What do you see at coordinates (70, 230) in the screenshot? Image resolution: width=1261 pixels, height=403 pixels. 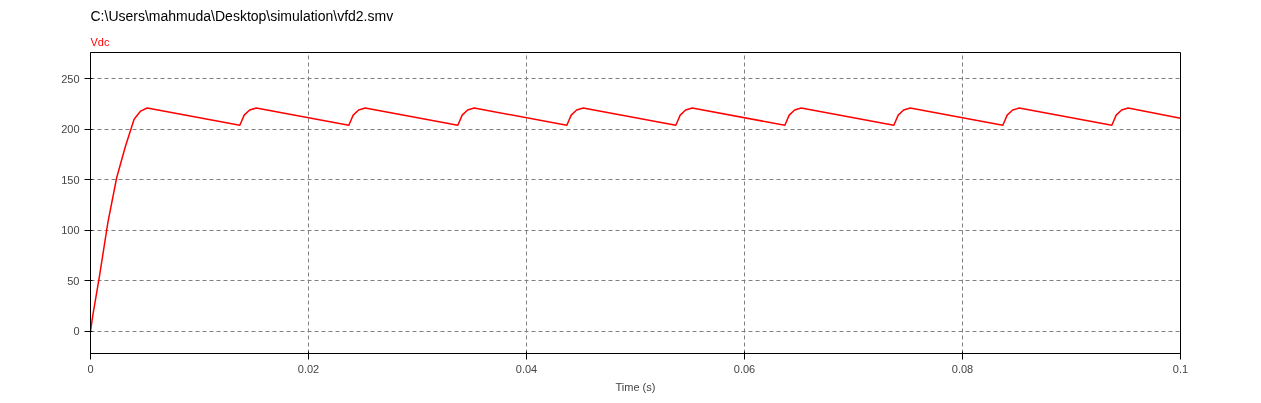 I see `y-tick-label: 100` at bounding box center [70, 230].